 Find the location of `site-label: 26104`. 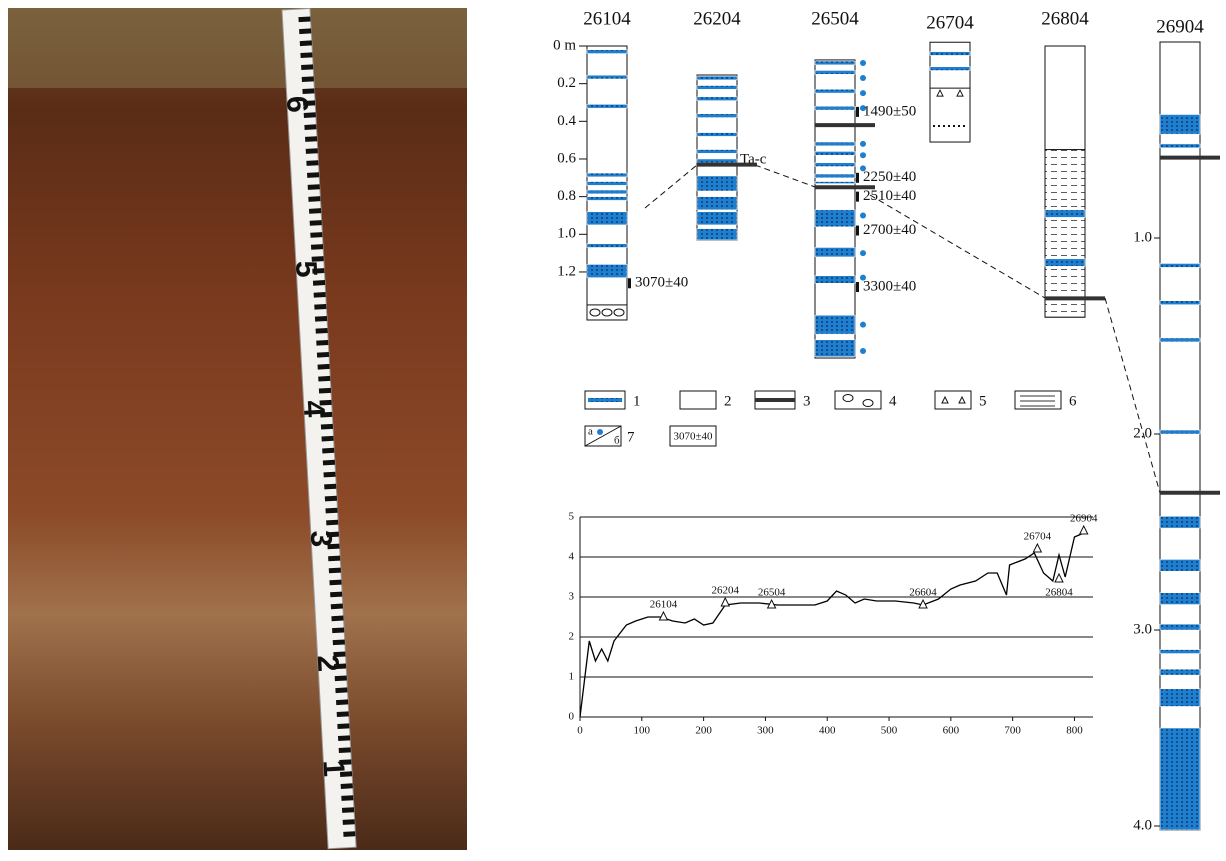

site-label: 26104 is located at coordinates (664, 605).